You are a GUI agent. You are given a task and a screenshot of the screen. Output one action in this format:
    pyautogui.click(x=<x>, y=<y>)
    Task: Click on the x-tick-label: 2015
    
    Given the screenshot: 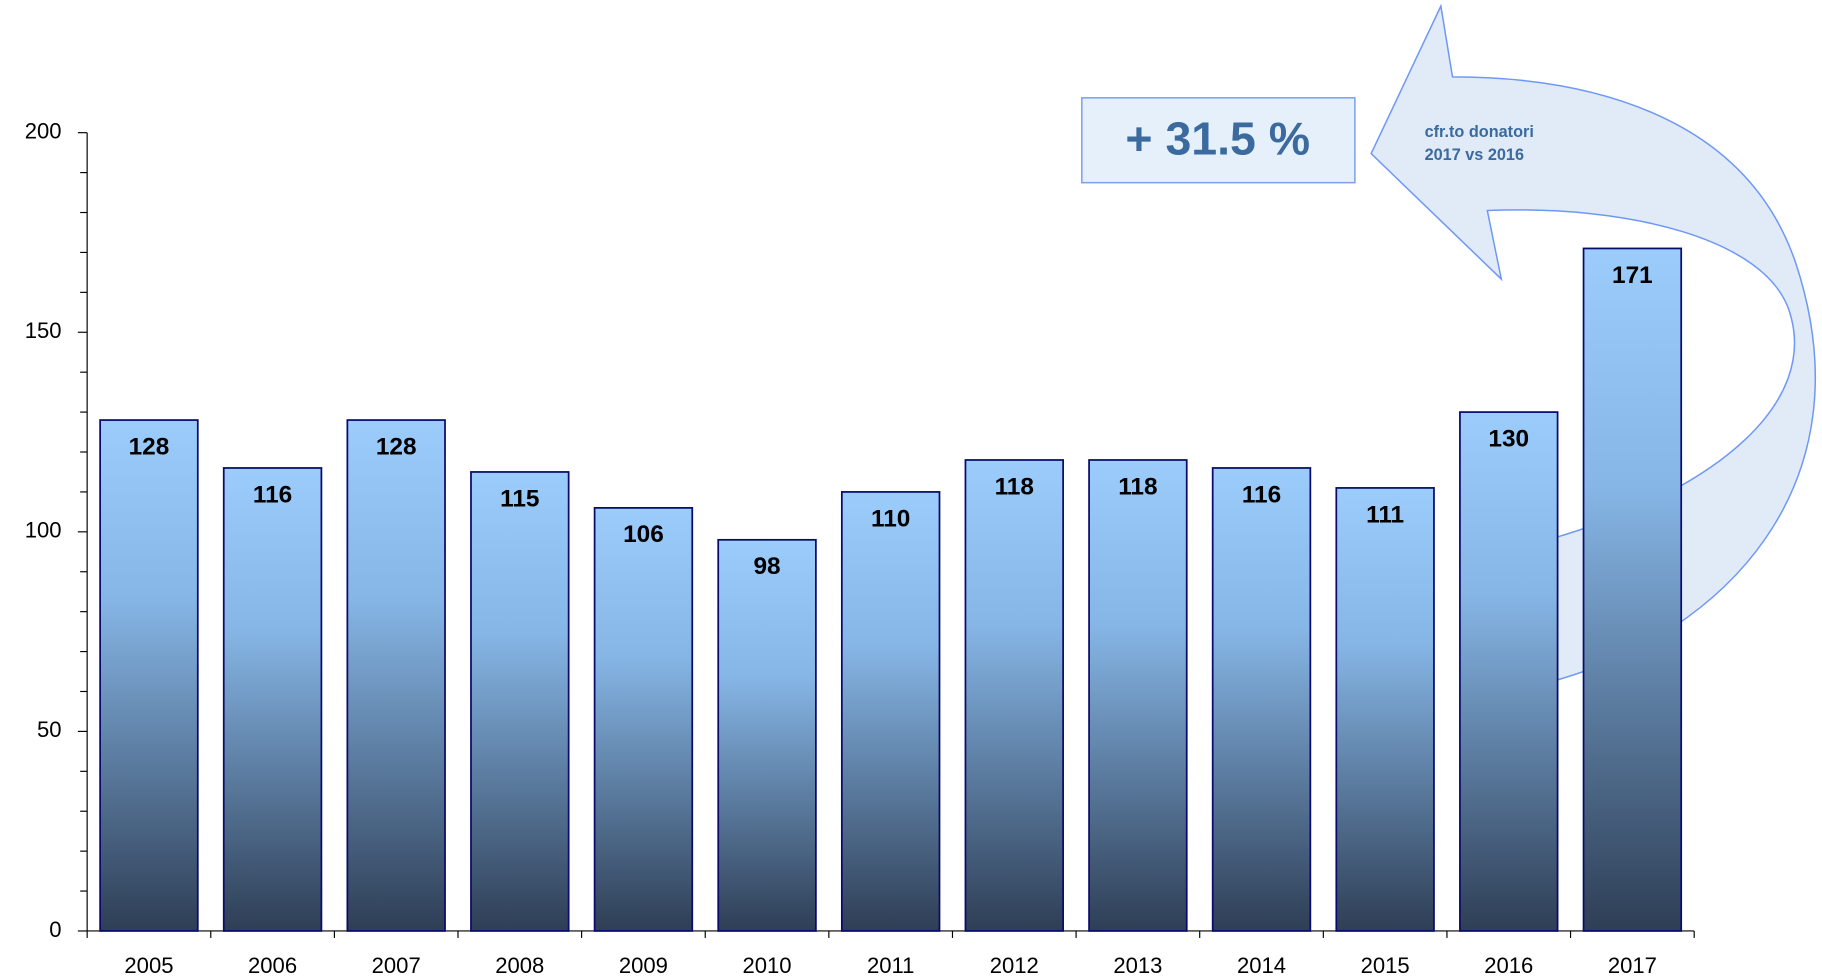 What is the action you would take?
    pyautogui.click(x=1385, y=965)
    